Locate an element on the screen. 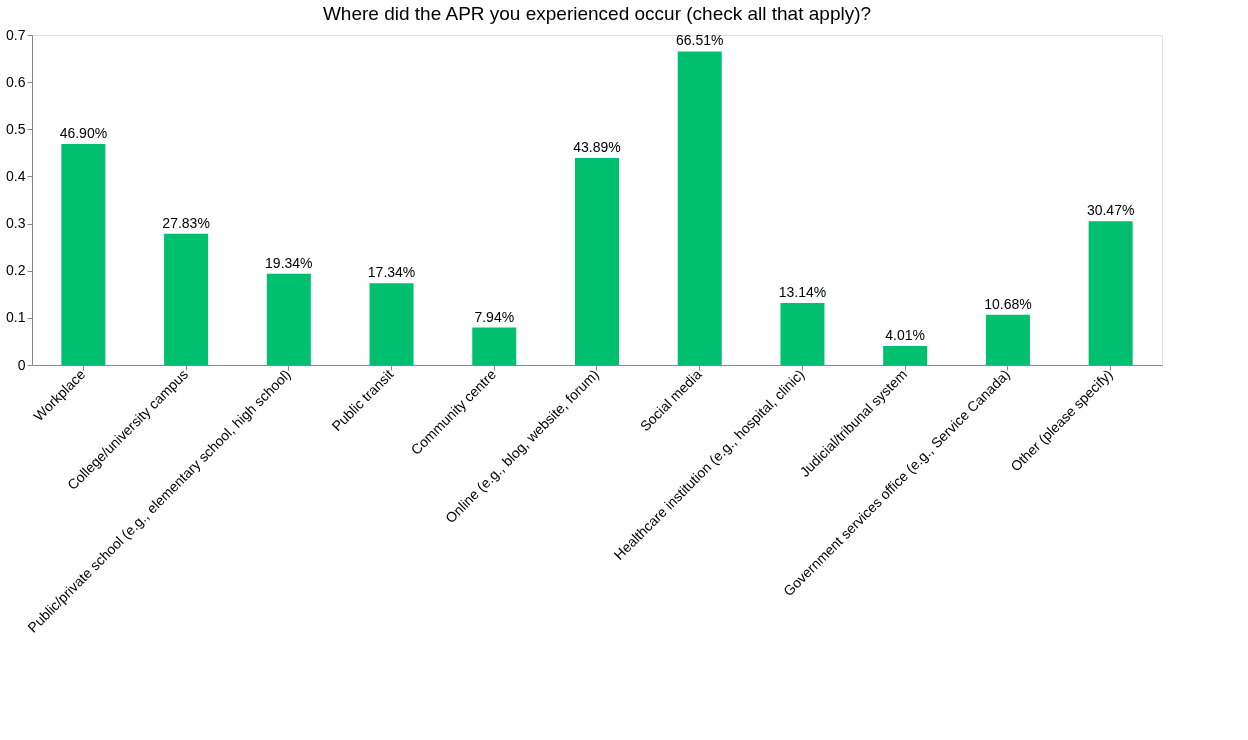 The width and height of the screenshot is (1248, 740). data-label: 13.14% is located at coordinates (802, 292).